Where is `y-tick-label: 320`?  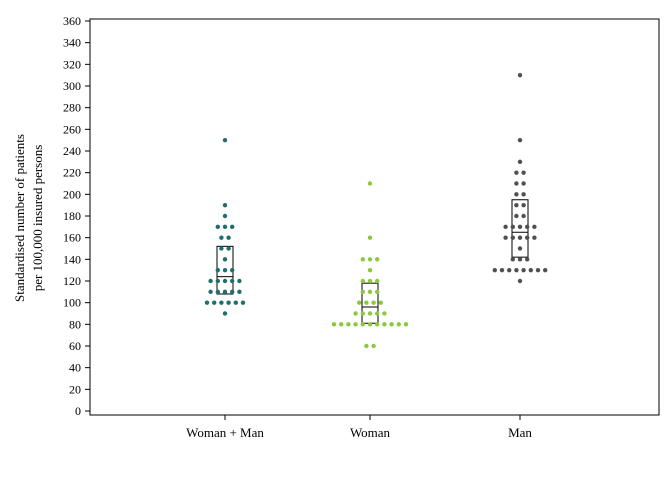
y-tick-label: 320 is located at coordinates (72, 64).